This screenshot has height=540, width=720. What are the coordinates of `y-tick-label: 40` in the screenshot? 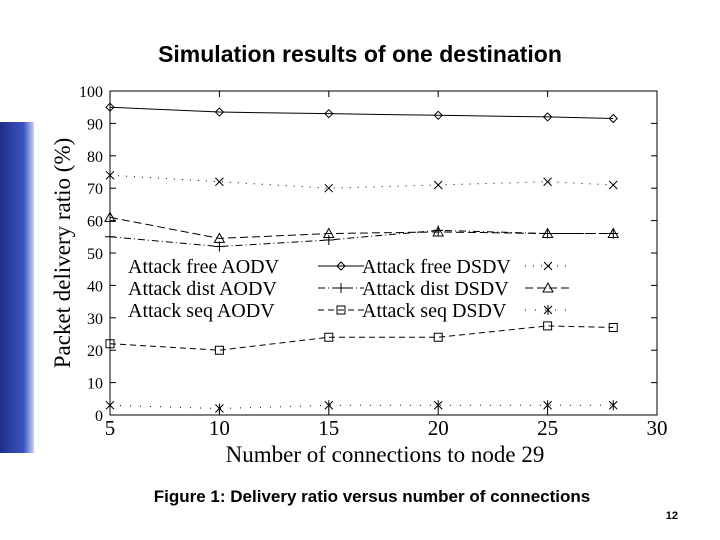 It's located at (95, 286).